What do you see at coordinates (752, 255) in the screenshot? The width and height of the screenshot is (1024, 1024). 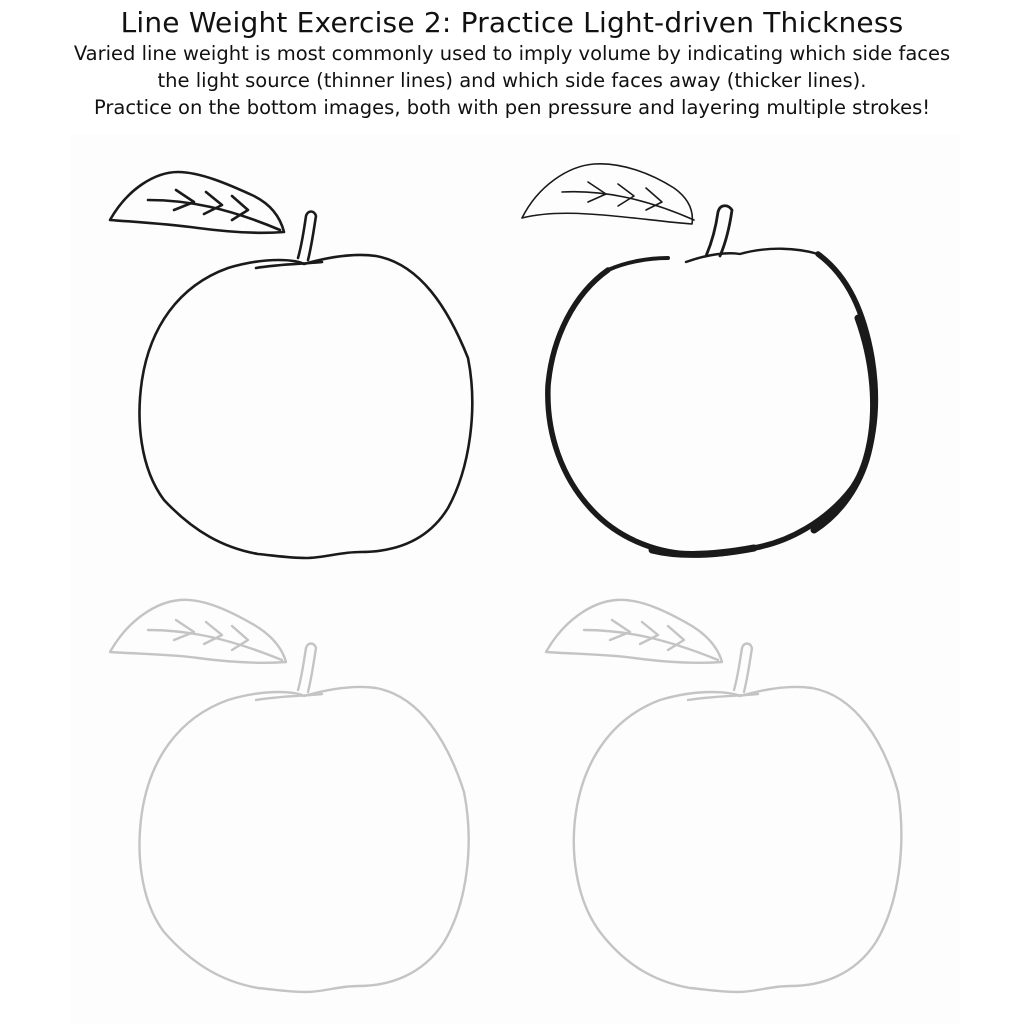 I see `apple-body-light-edge` at bounding box center [752, 255].